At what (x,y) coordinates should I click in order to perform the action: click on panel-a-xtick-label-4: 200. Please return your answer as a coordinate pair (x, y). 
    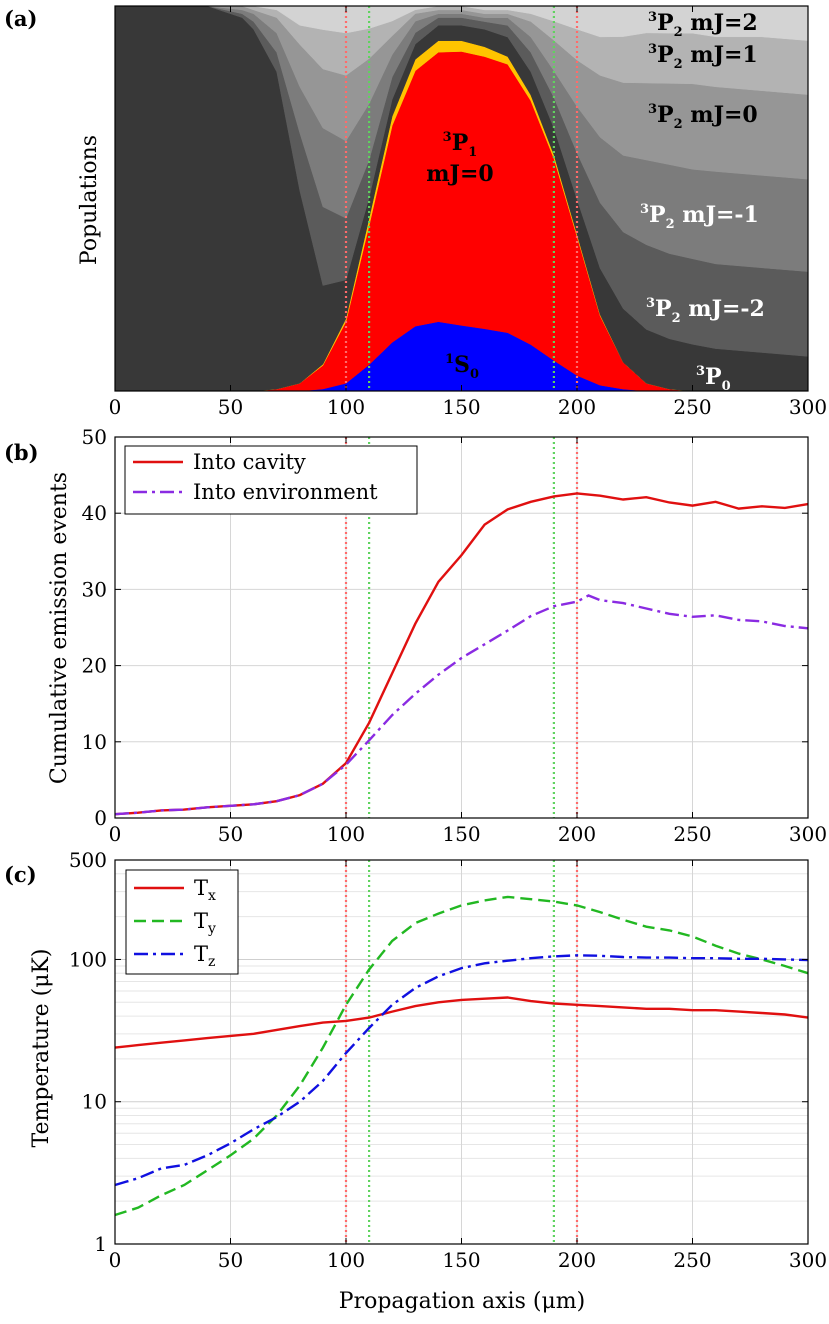
    Looking at the image, I should click on (577, 407).